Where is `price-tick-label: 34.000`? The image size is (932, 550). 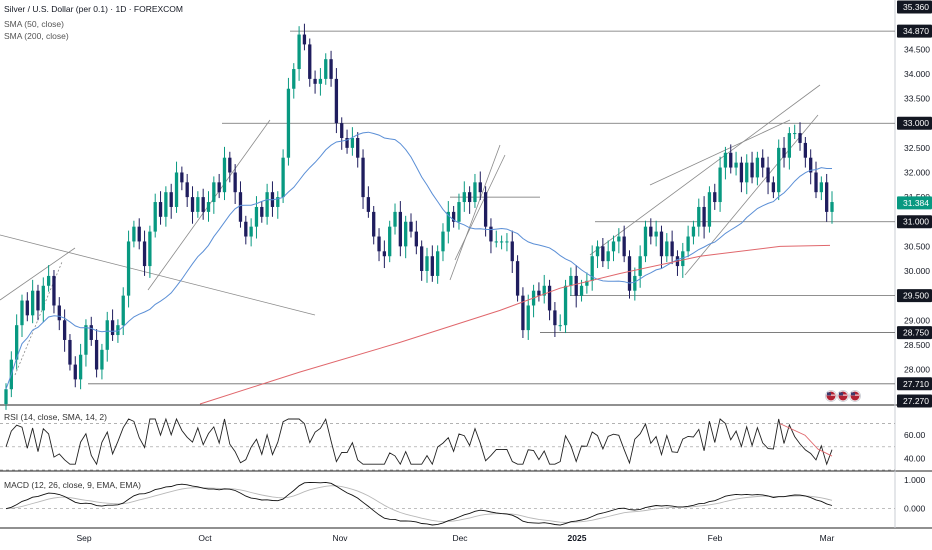 price-tick-label: 34.000 is located at coordinates (917, 74).